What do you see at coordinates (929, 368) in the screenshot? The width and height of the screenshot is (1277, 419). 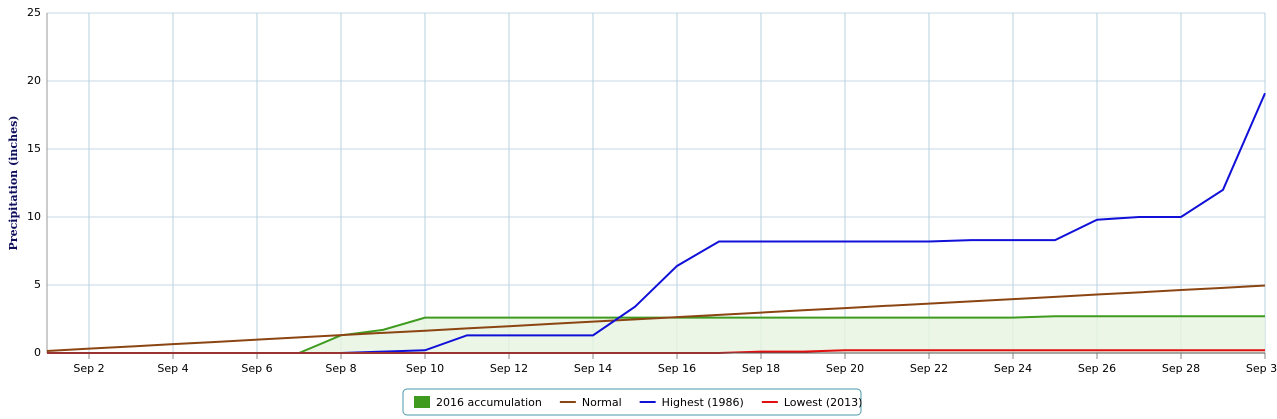 I see `x-tick-label: Sep 22` at bounding box center [929, 368].